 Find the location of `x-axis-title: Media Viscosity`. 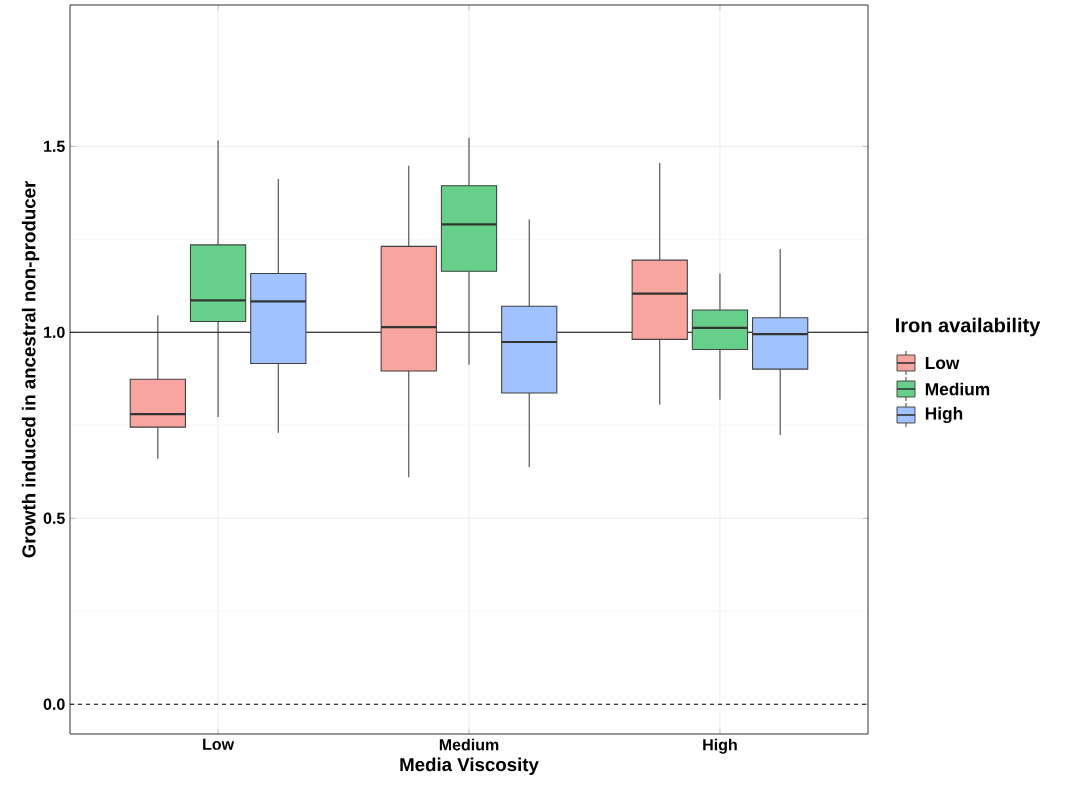

x-axis-title: Media Viscosity is located at coordinates (469, 766).